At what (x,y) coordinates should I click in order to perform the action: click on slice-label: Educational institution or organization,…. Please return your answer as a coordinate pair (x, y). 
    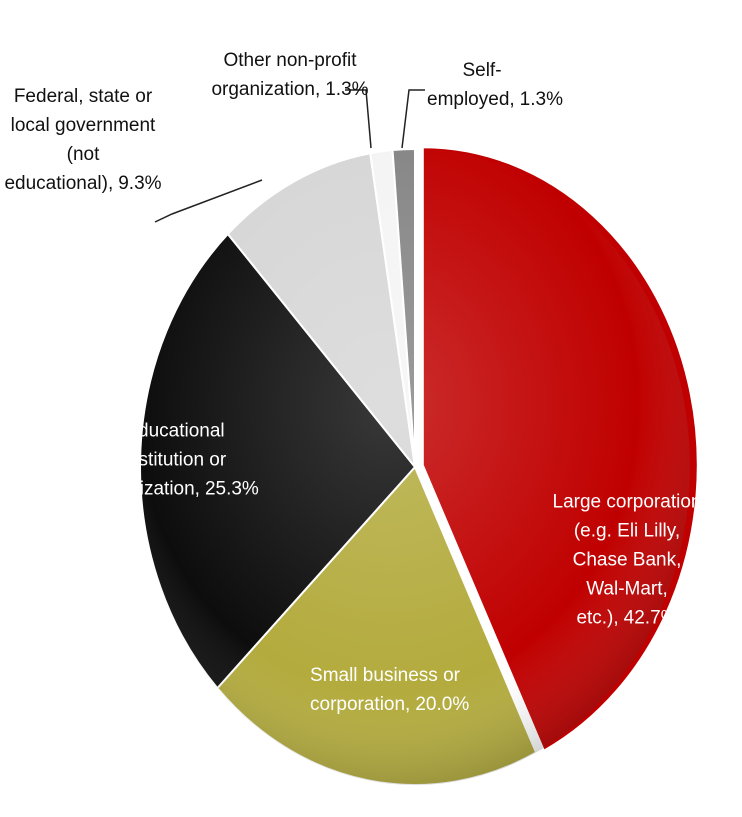
    Looking at the image, I should click on (175, 460).